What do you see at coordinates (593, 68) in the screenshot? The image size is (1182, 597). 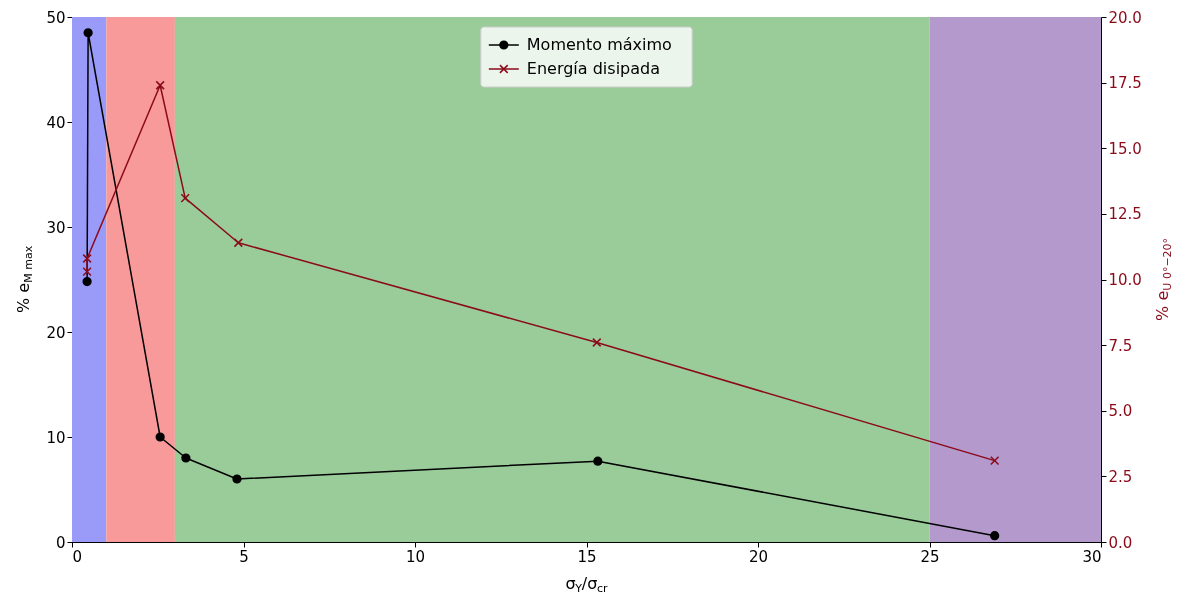 I see `legend-label: Energía disipada` at bounding box center [593, 68].